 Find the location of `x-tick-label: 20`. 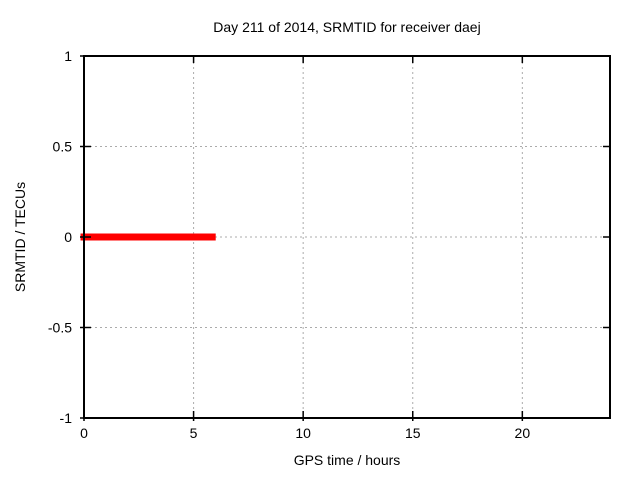

x-tick-label: 20 is located at coordinates (523, 433).